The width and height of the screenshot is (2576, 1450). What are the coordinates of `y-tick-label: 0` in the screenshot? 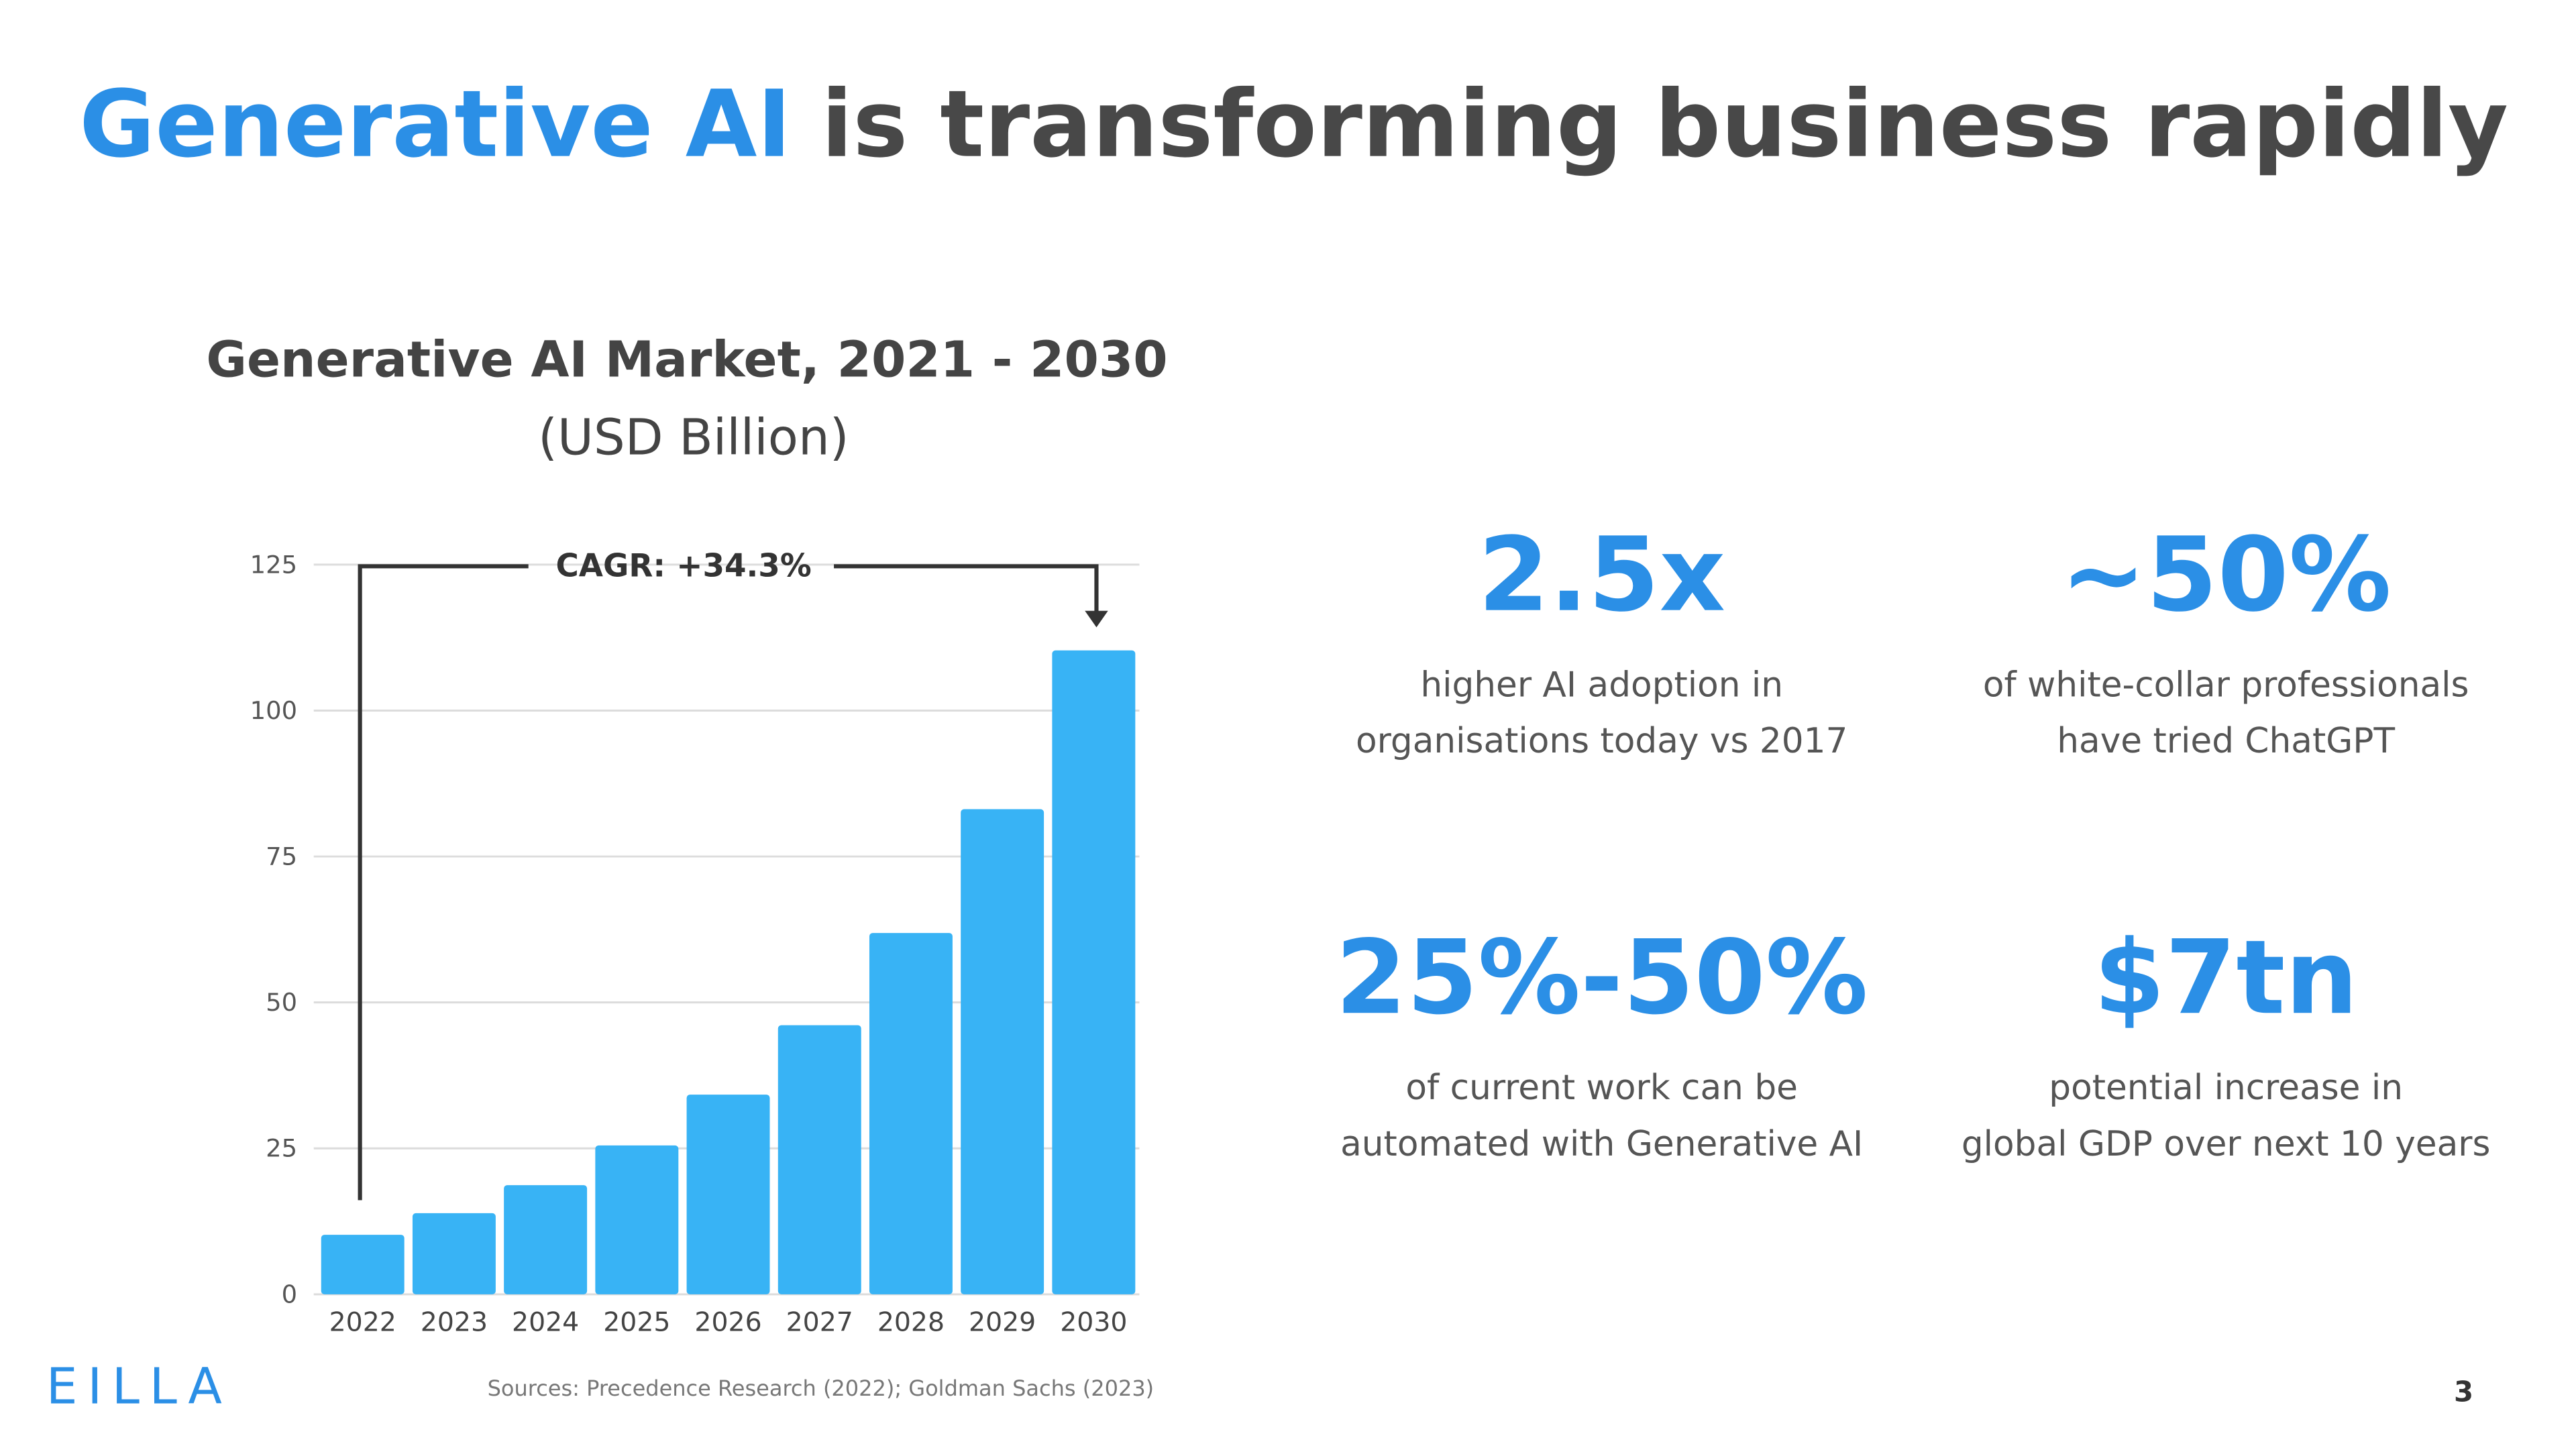 It's located at (289, 1294).